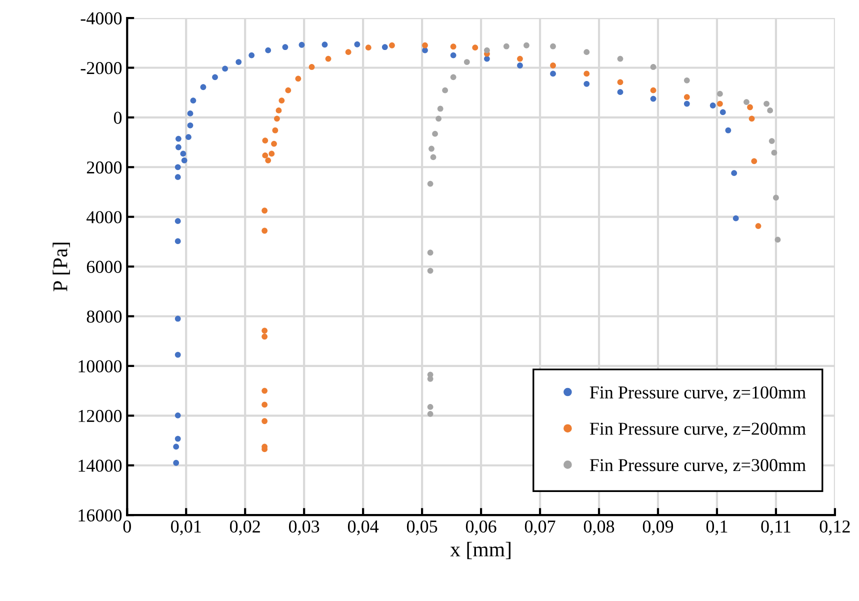 The height and width of the screenshot is (601, 859). I want to click on x-tick-label: 0,11, so click(775, 528).